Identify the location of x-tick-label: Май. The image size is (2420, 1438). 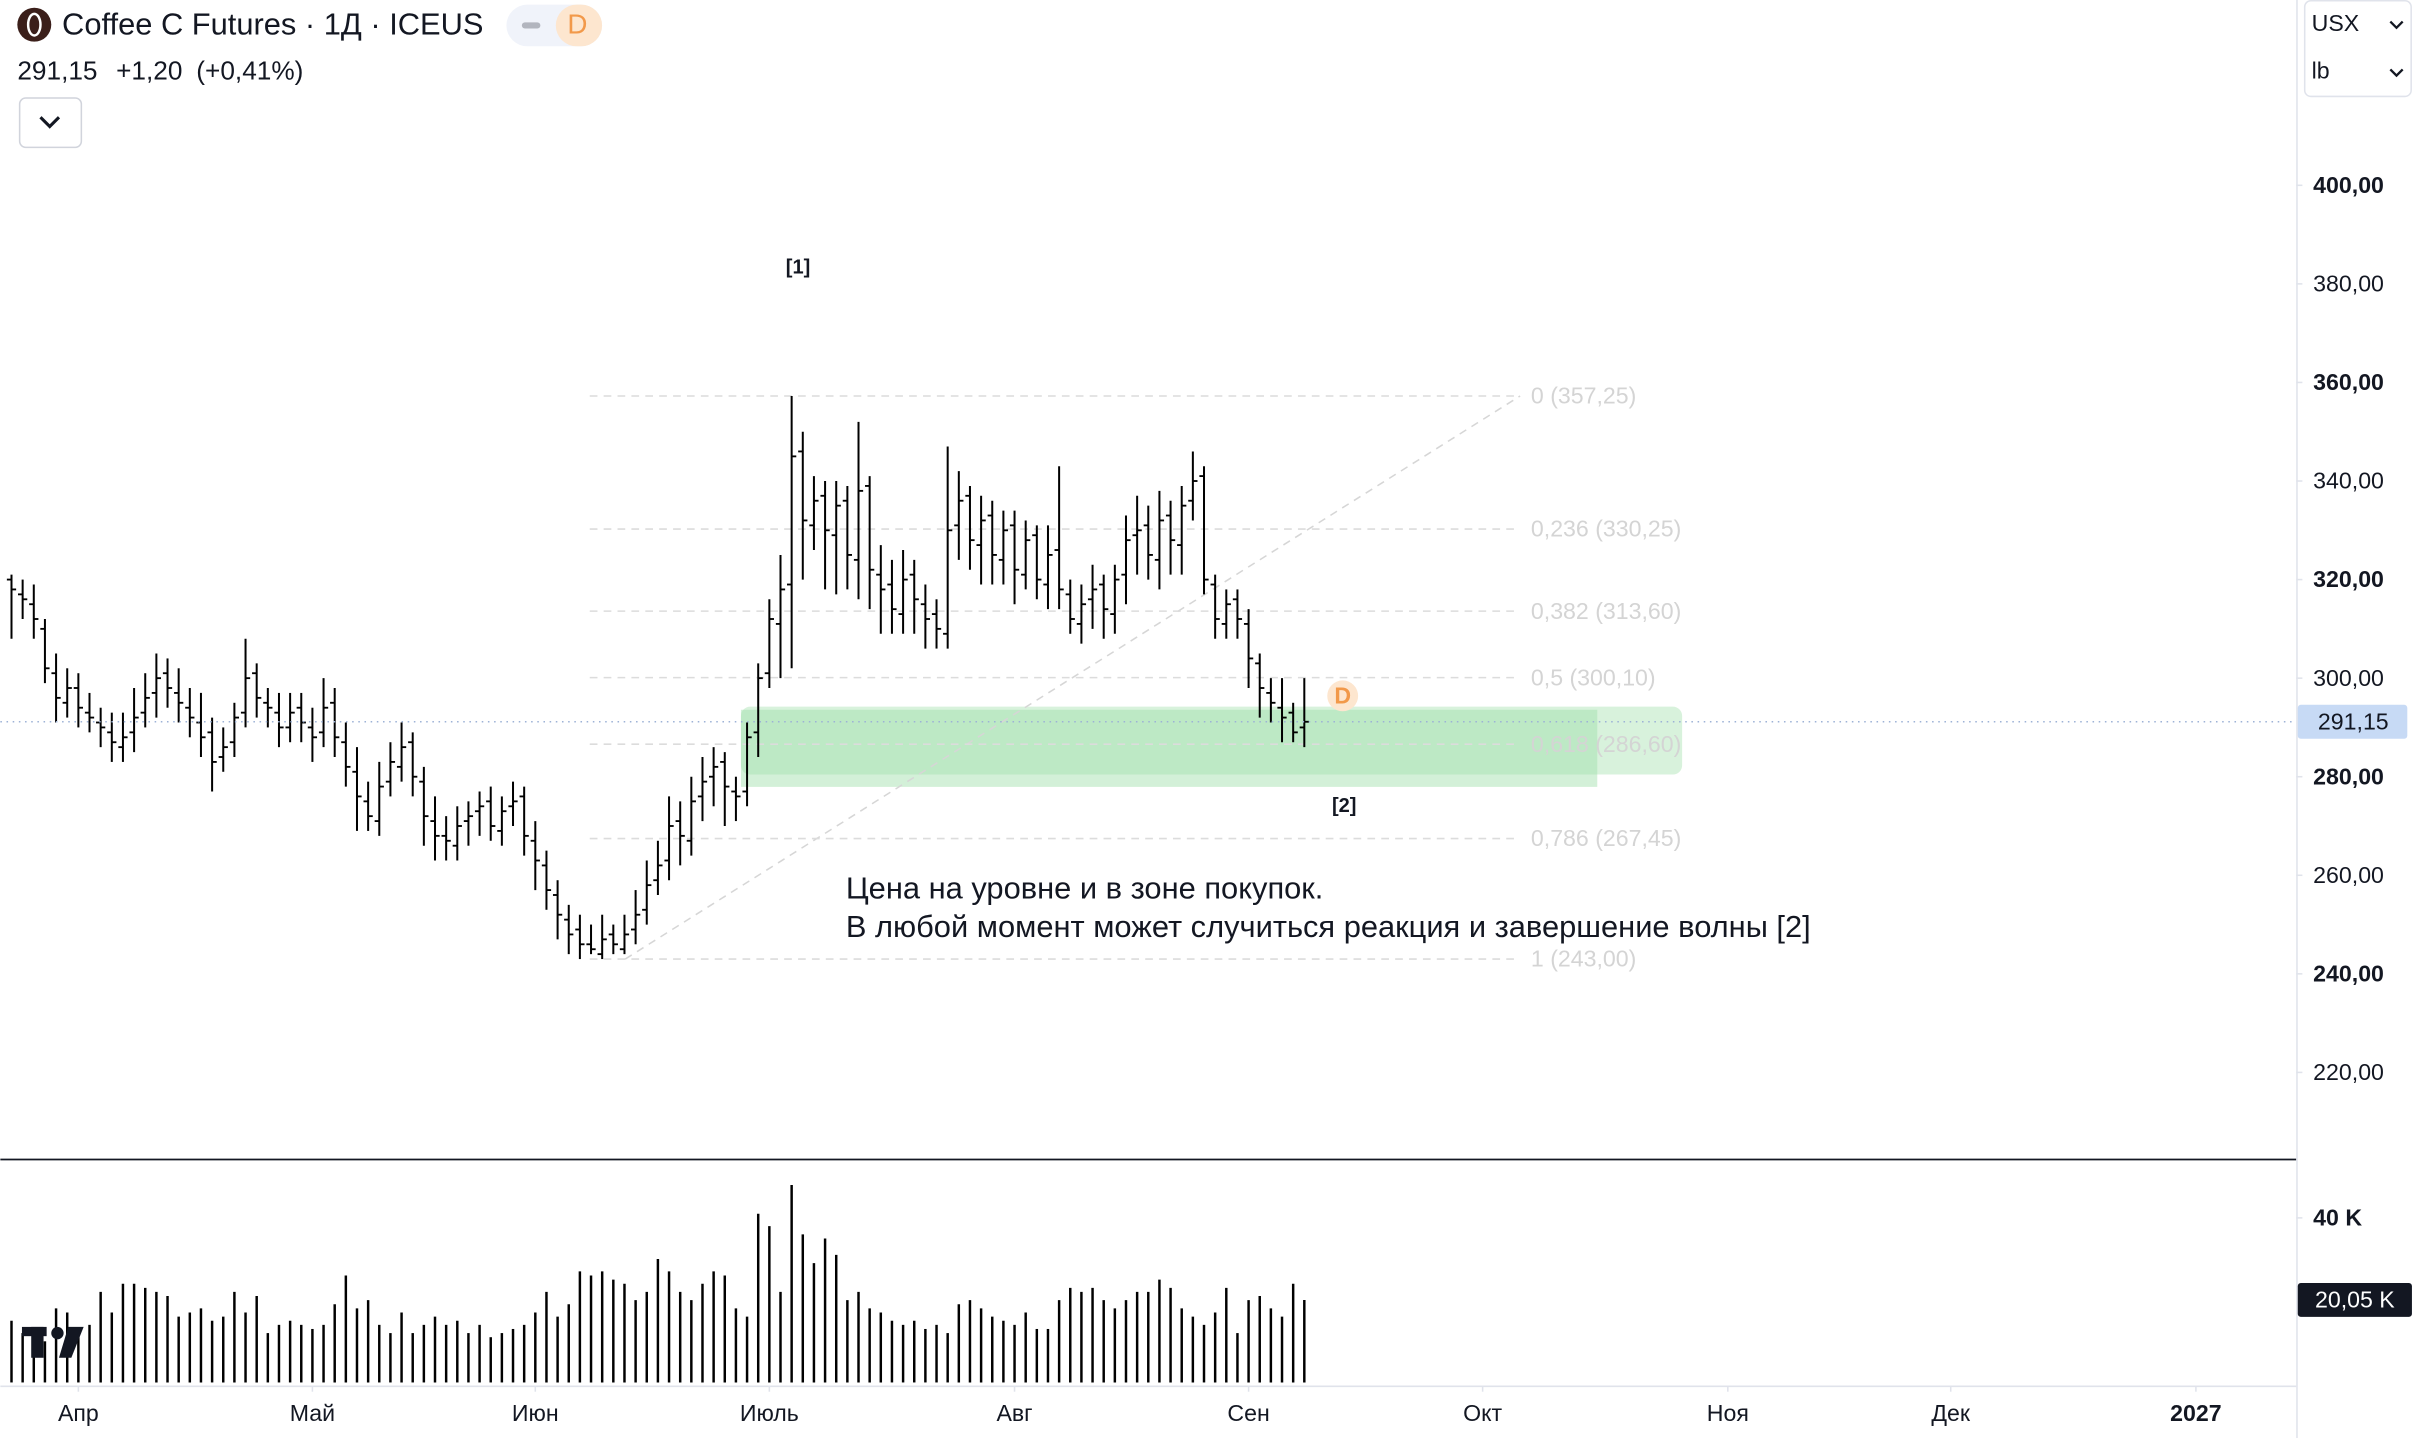
(312, 1413).